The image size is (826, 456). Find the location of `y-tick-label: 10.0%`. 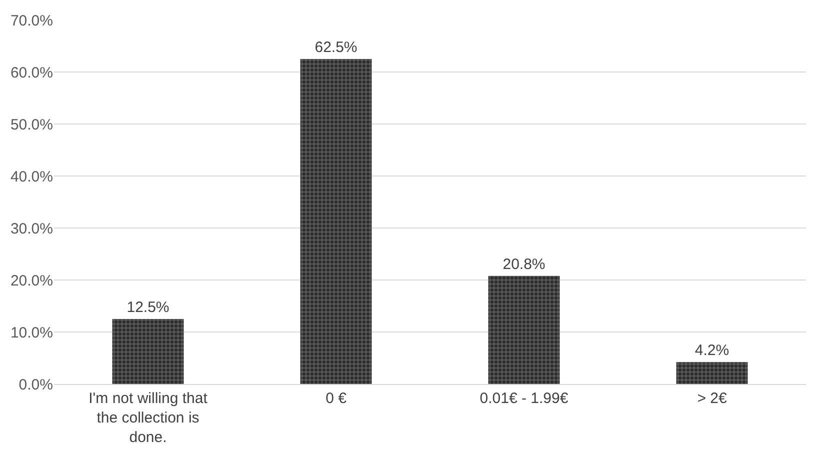

y-tick-label: 10.0% is located at coordinates (31, 333).